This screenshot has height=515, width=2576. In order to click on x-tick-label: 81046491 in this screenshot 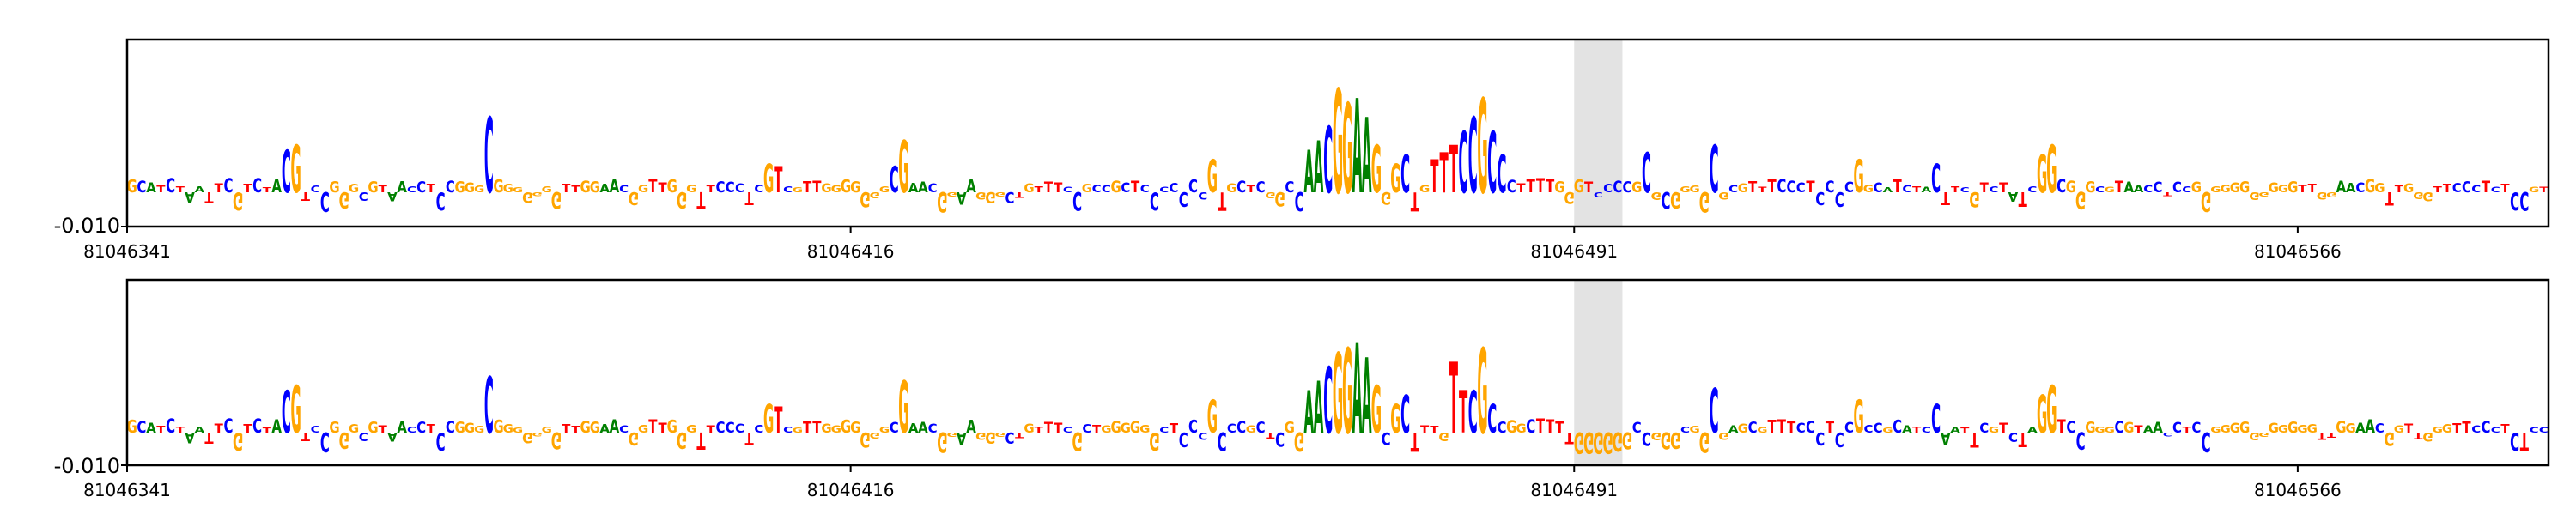, I will do `click(1574, 490)`.